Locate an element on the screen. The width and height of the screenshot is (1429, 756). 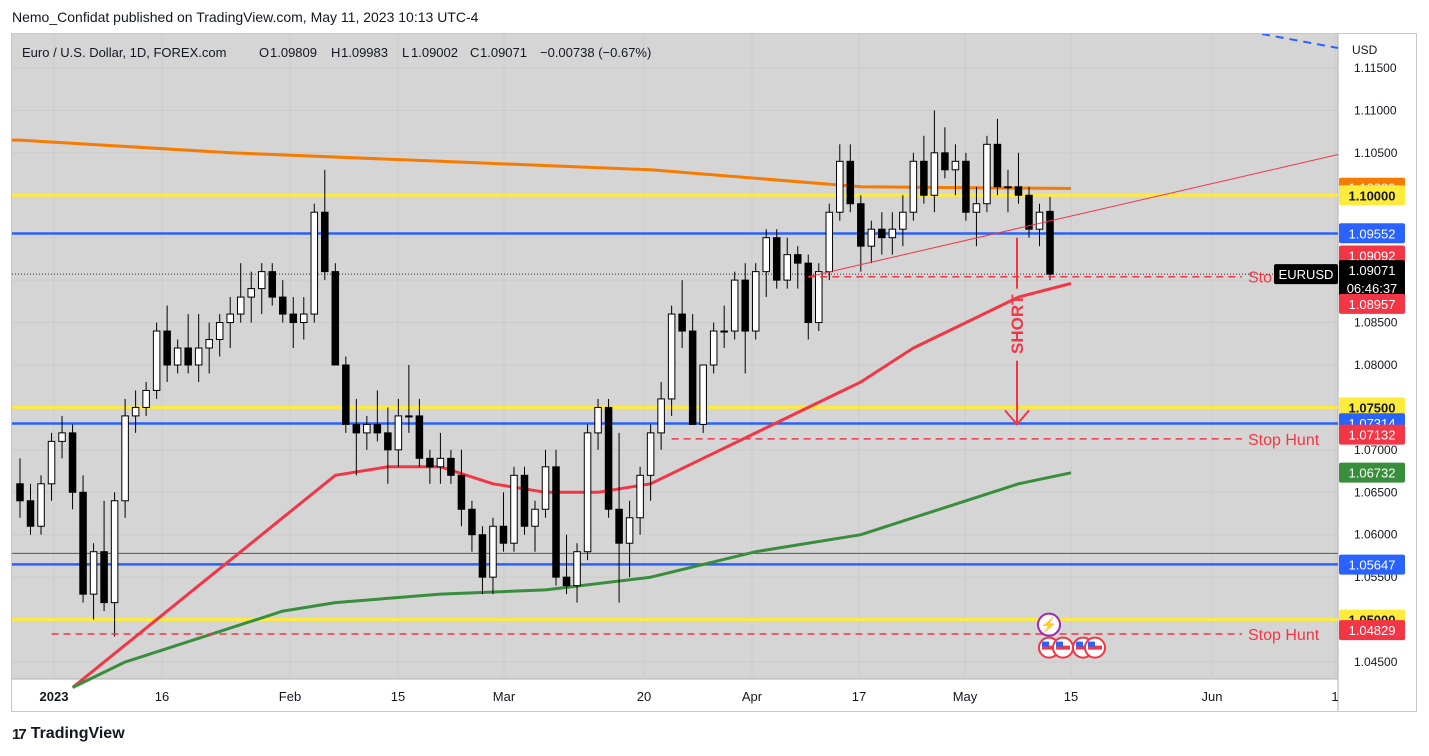
x-tick-label: 17 is located at coordinates (859, 696).